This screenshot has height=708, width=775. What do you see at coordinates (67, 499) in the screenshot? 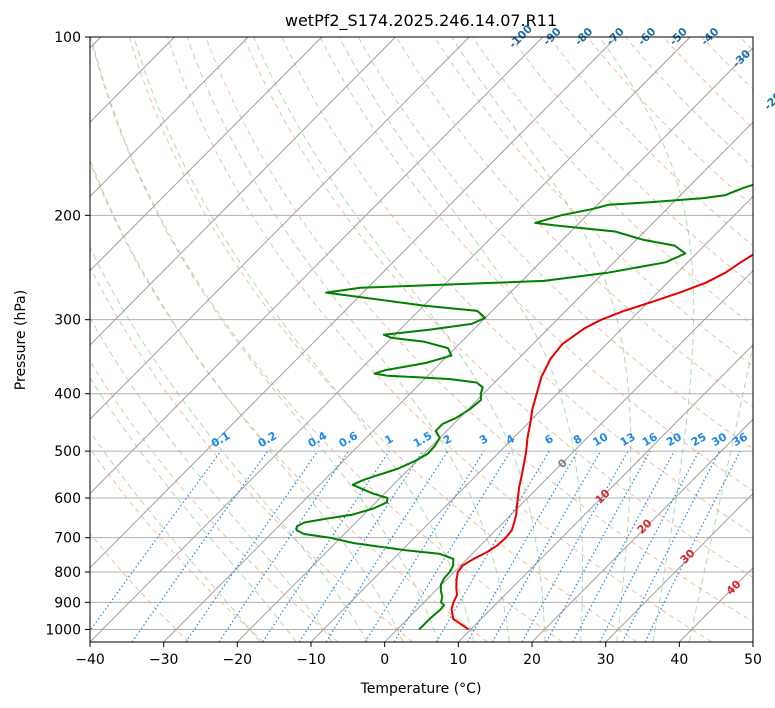
I see `y-tick-label: 600` at bounding box center [67, 499].